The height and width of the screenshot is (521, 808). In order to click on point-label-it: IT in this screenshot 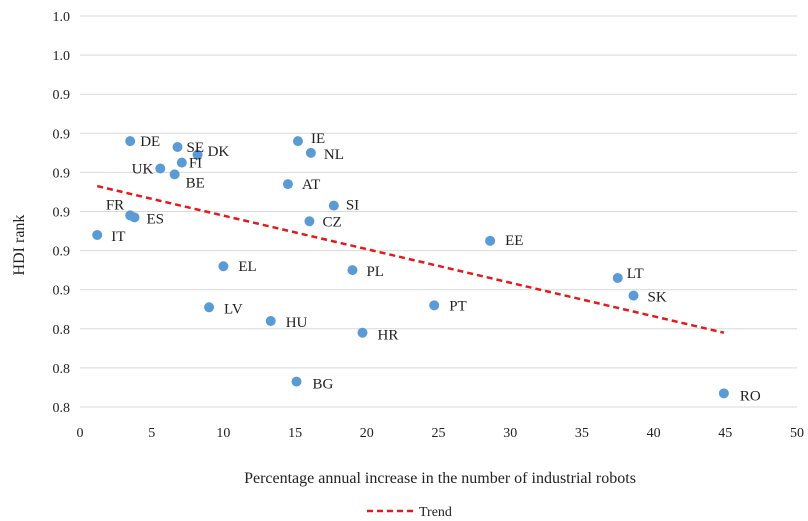, I will do `click(118, 237)`.